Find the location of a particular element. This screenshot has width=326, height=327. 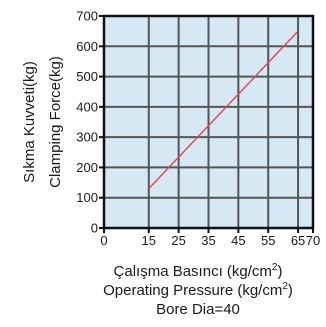

x-tick-label: 15 is located at coordinates (149, 240).